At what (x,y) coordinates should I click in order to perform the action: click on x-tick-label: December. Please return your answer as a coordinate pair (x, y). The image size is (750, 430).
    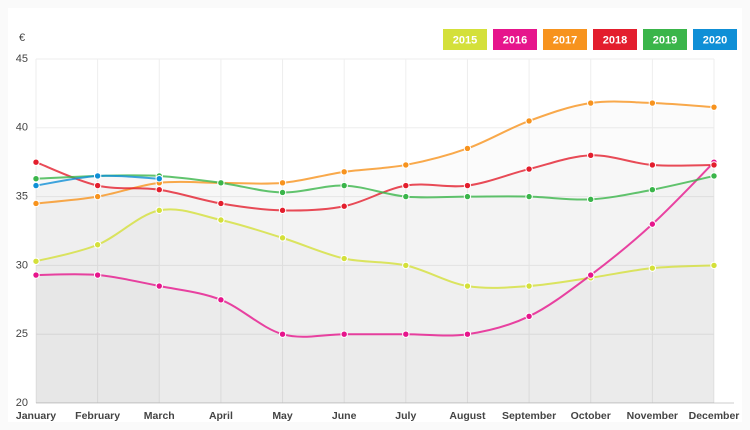
    Looking at the image, I should click on (714, 416).